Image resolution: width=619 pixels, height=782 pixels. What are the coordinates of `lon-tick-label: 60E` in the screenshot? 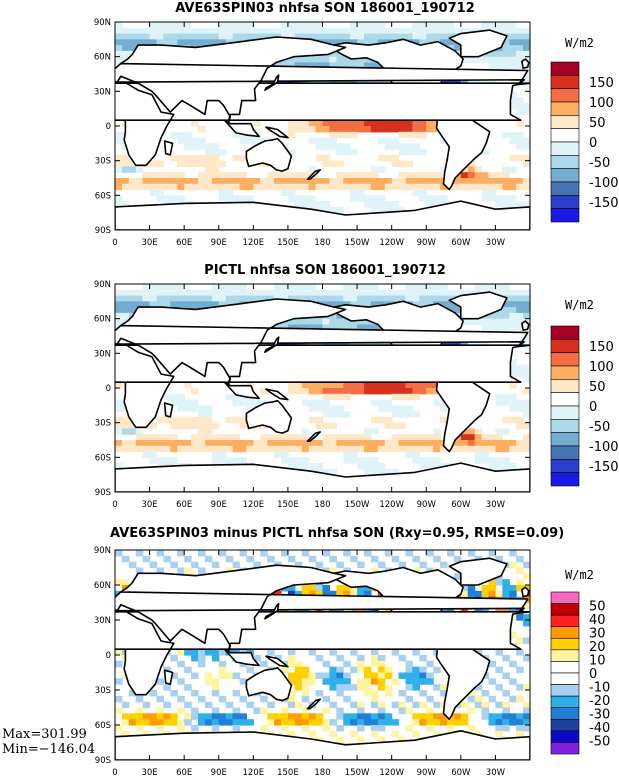 It's located at (184, 243).